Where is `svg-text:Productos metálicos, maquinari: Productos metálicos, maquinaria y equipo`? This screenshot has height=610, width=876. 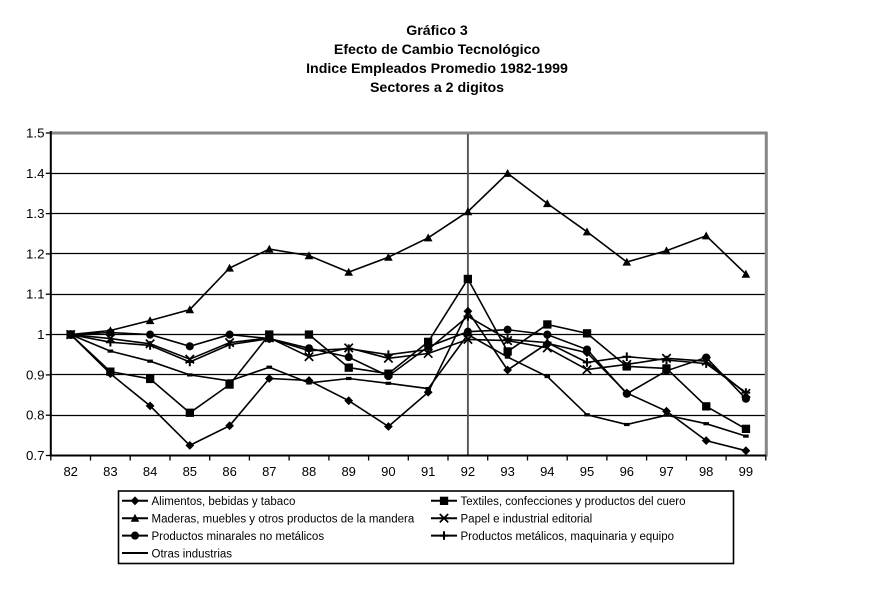 svg-text:Productos metálicos, maquinari: Productos metálicos, maquinaria y equipo is located at coordinates (568, 537).